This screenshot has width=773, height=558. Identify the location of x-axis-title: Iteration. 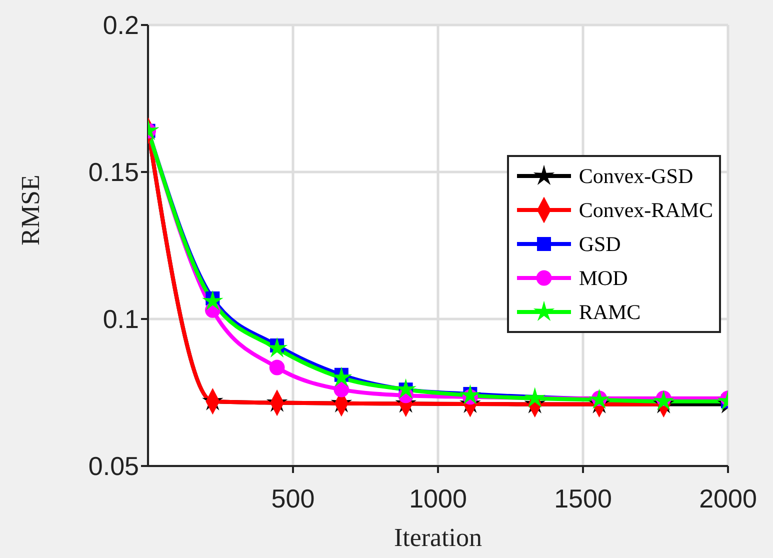
(438, 537).